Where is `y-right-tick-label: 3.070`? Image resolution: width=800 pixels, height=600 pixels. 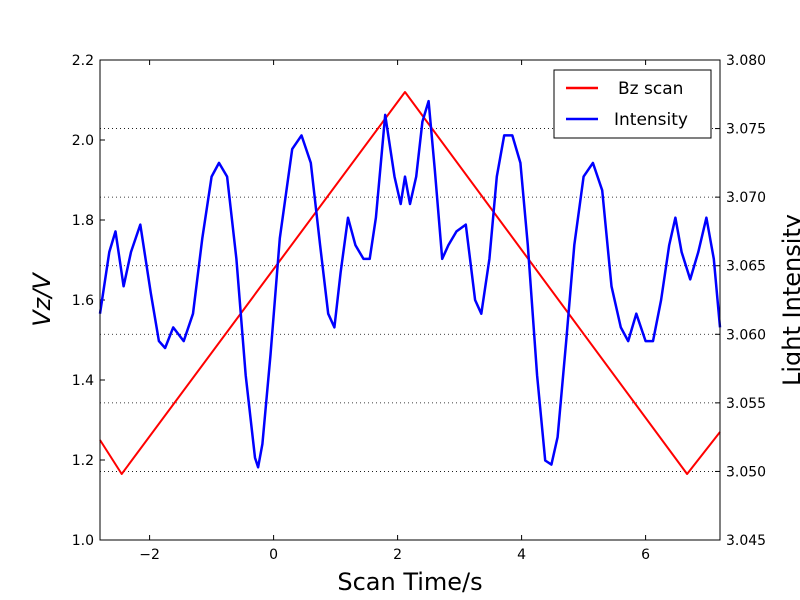 y-right-tick-label: 3.070 is located at coordinates (746, 198).